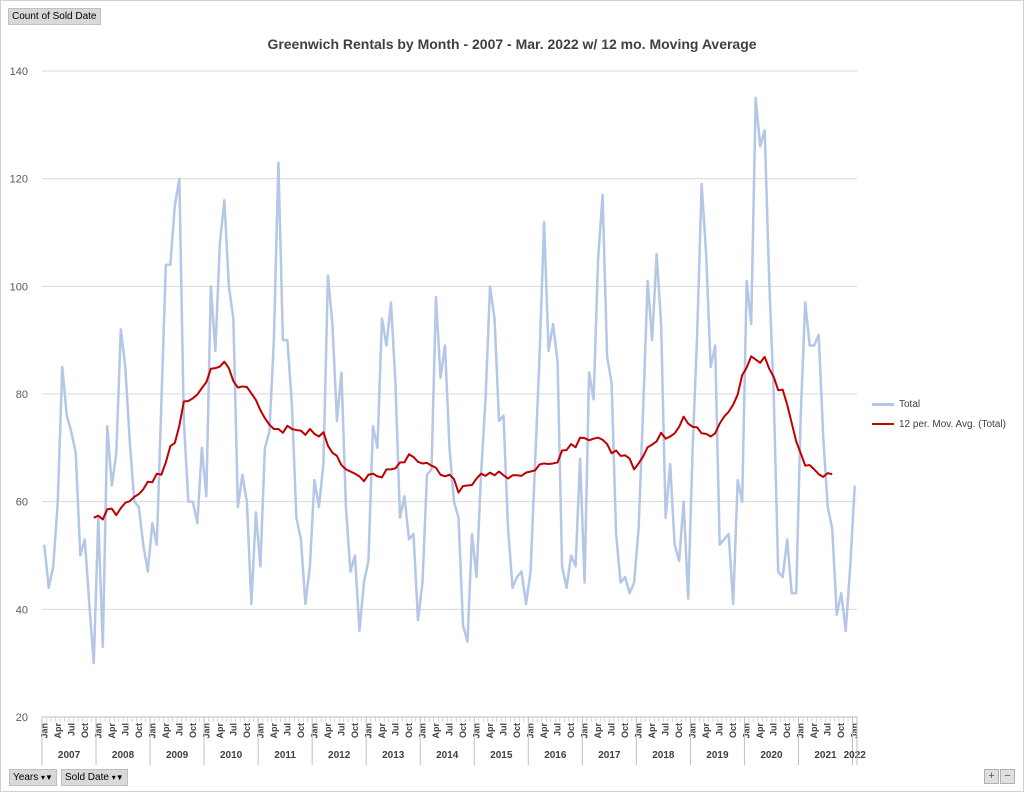 The image size is (1024, 792). What do you see at coordinates (555, 755) in the screenshot?
I see `year-label: 2016` at bounding box center [555, 755].